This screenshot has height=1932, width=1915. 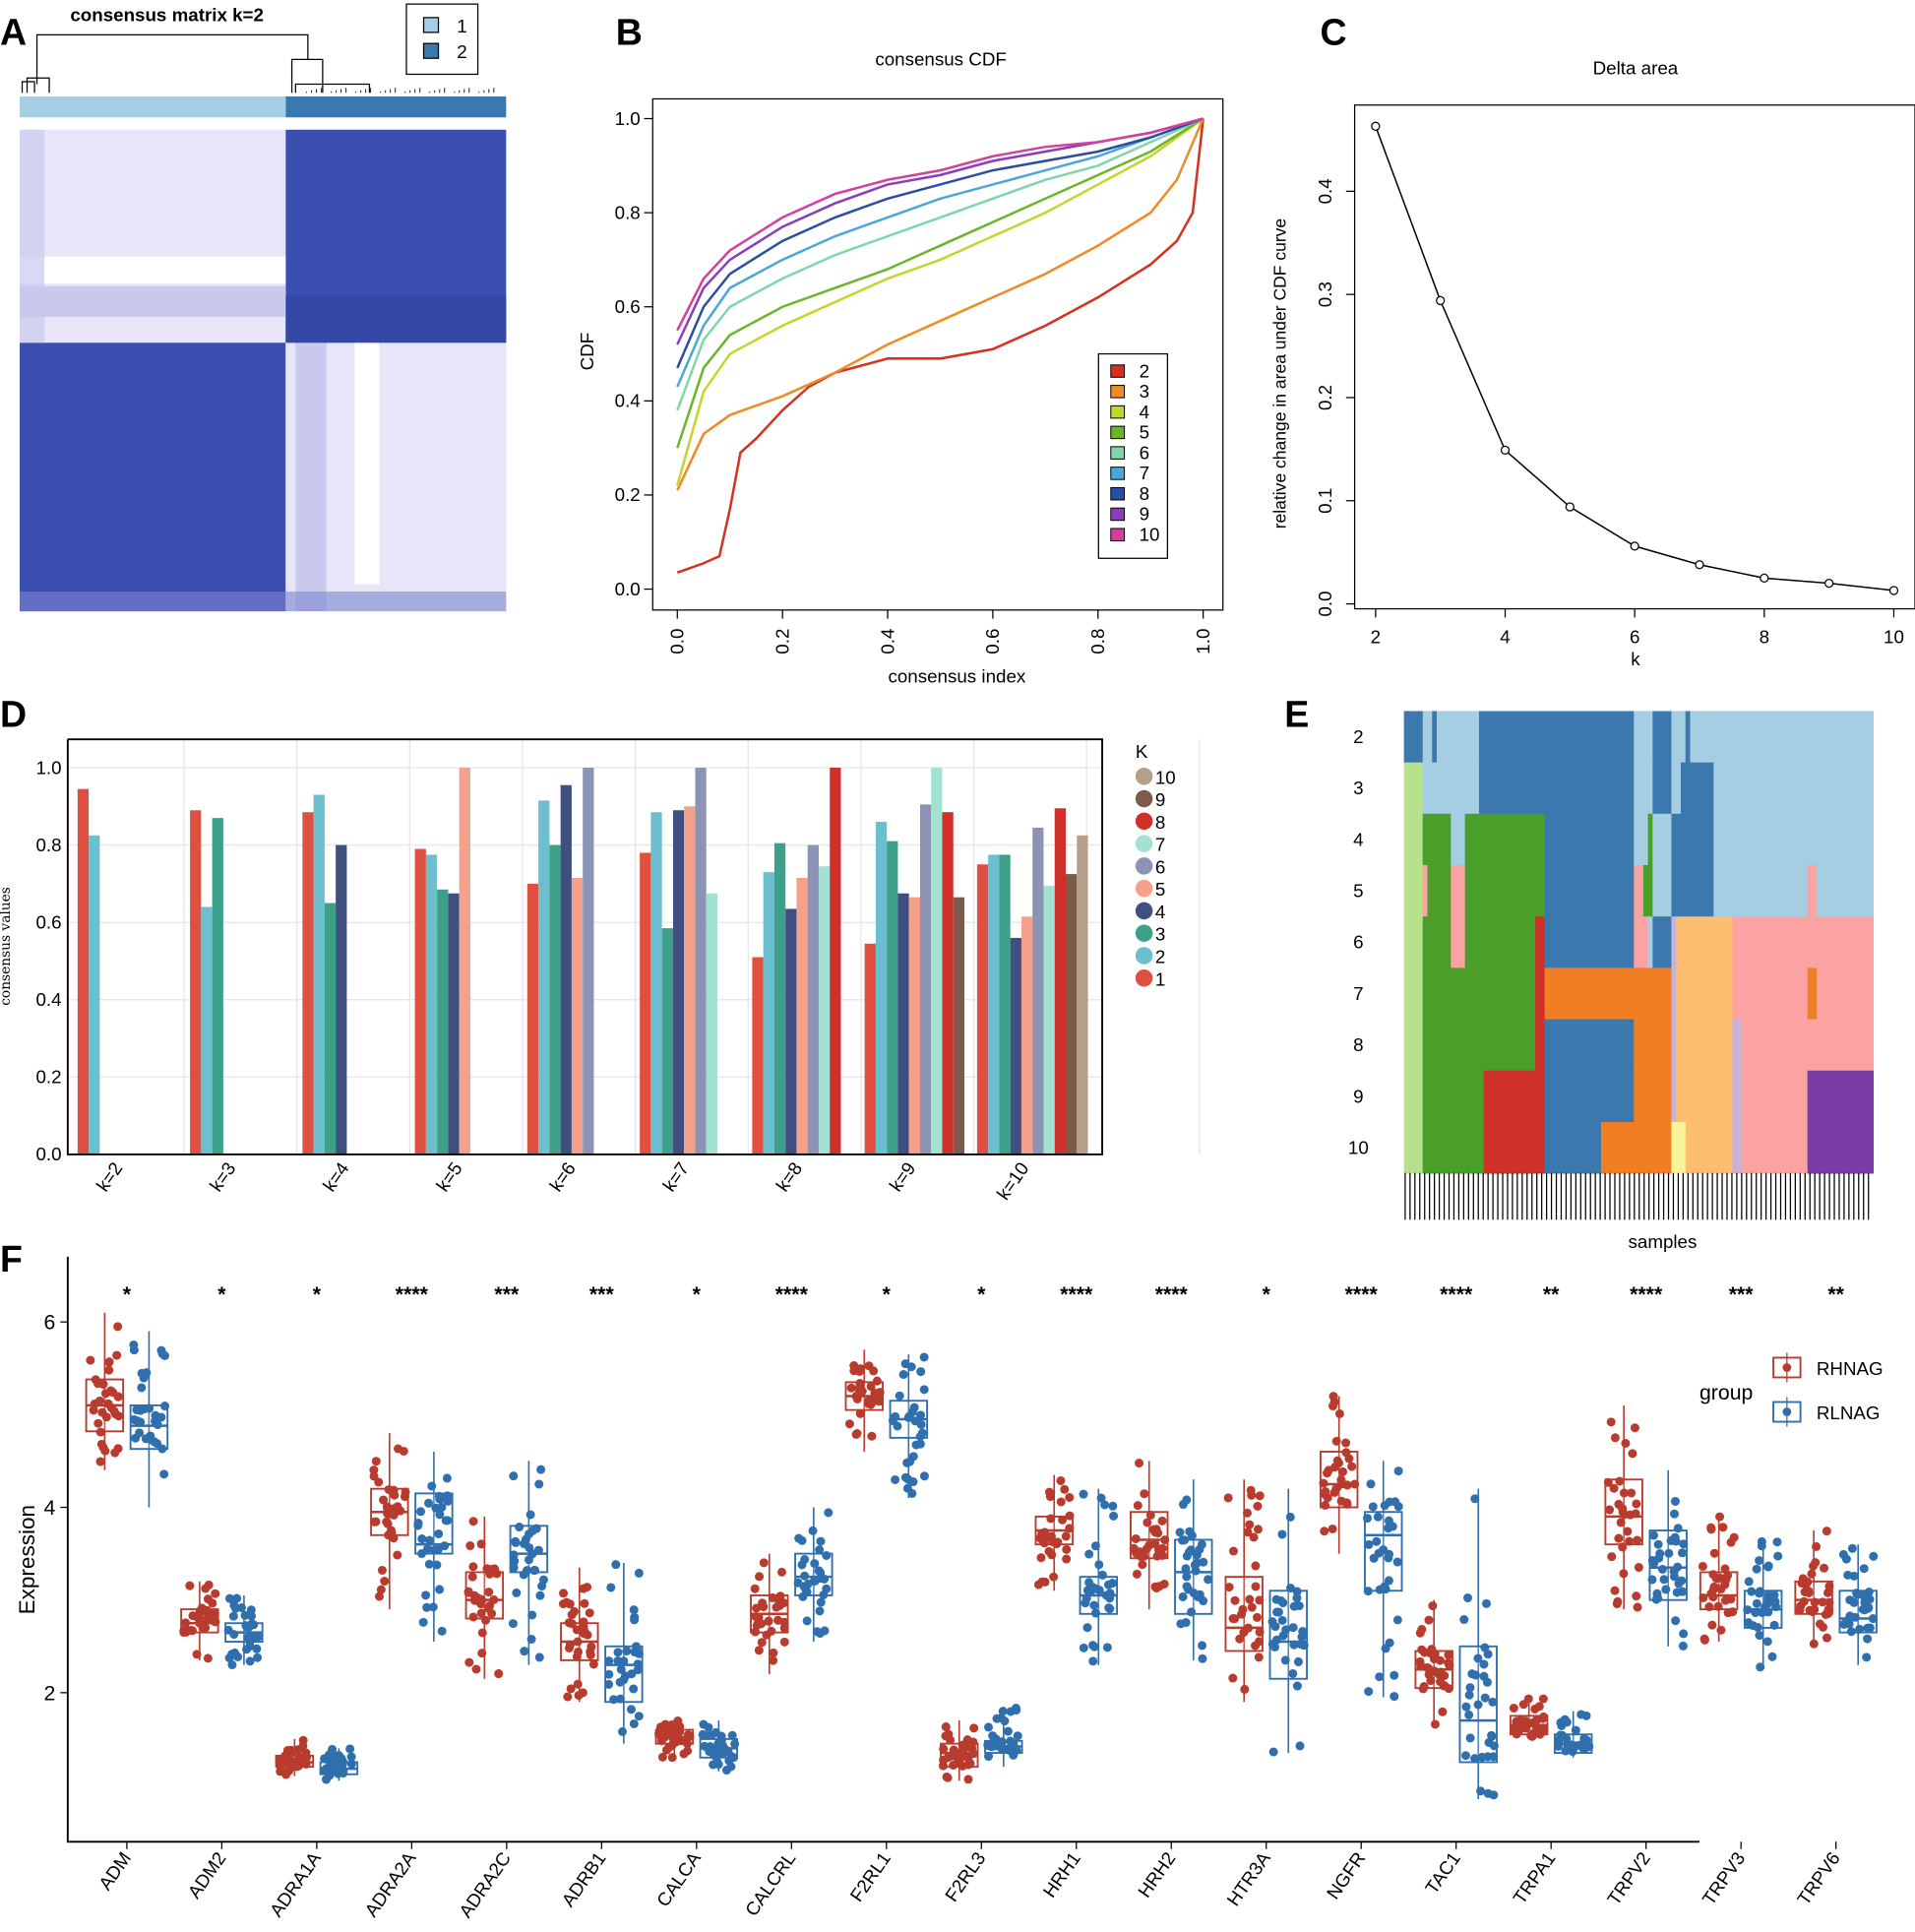 What do you see at coordinates (432, 1004) in the screenshot?
I see `bar-k=5-cluster-2` at bounding box center [432, 1004].